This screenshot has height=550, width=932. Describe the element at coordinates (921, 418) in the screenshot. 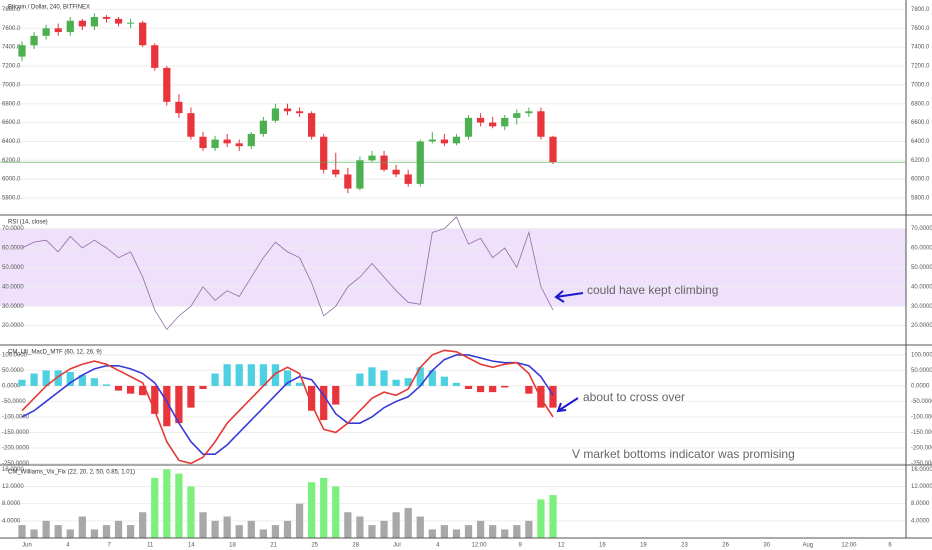

I see `y-tick-label: -100.0000` at that location.